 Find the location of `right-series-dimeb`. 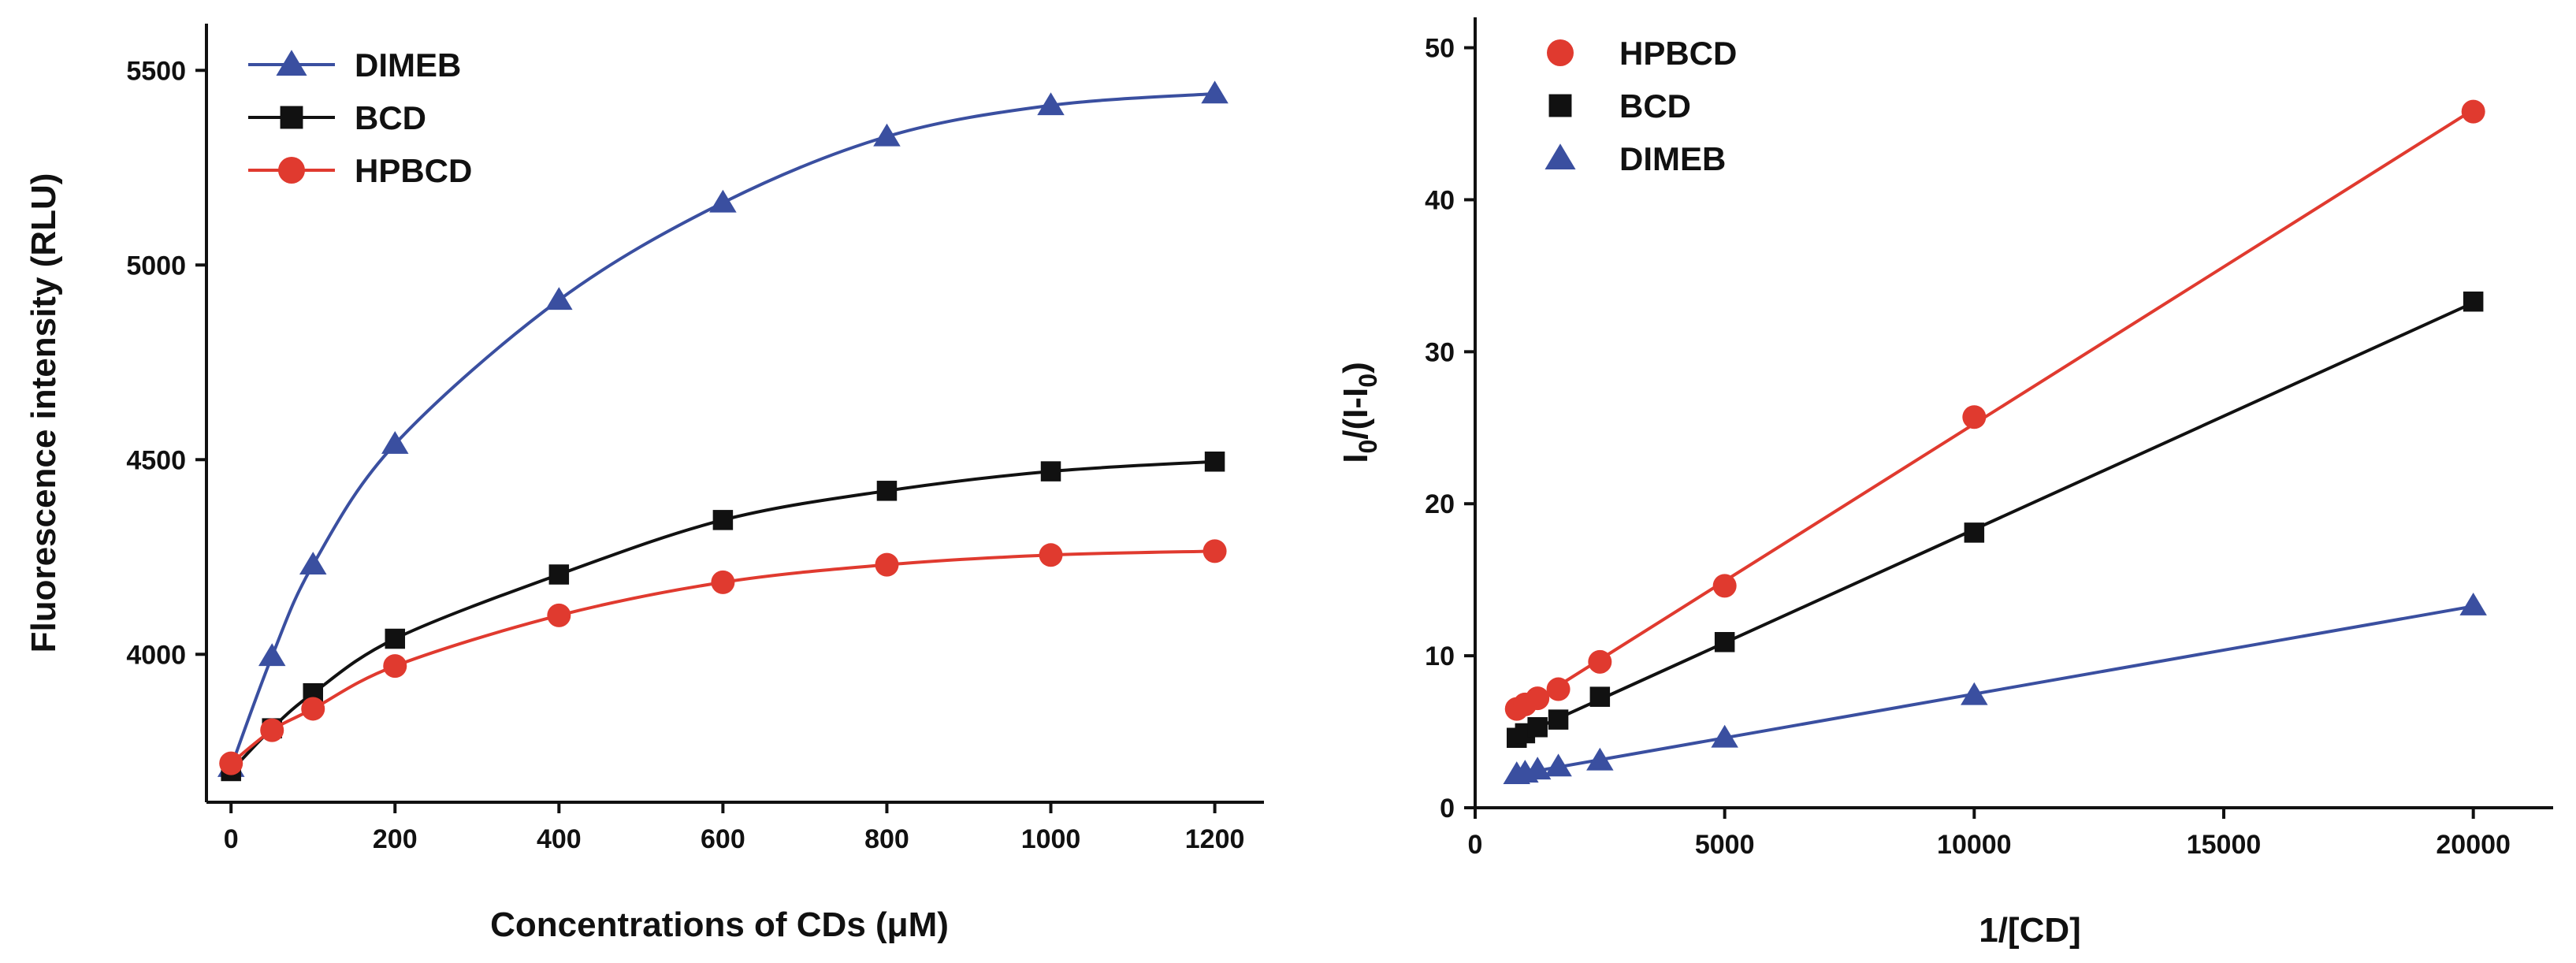

right-series-dimeb is located at coordinates (1995, 688).